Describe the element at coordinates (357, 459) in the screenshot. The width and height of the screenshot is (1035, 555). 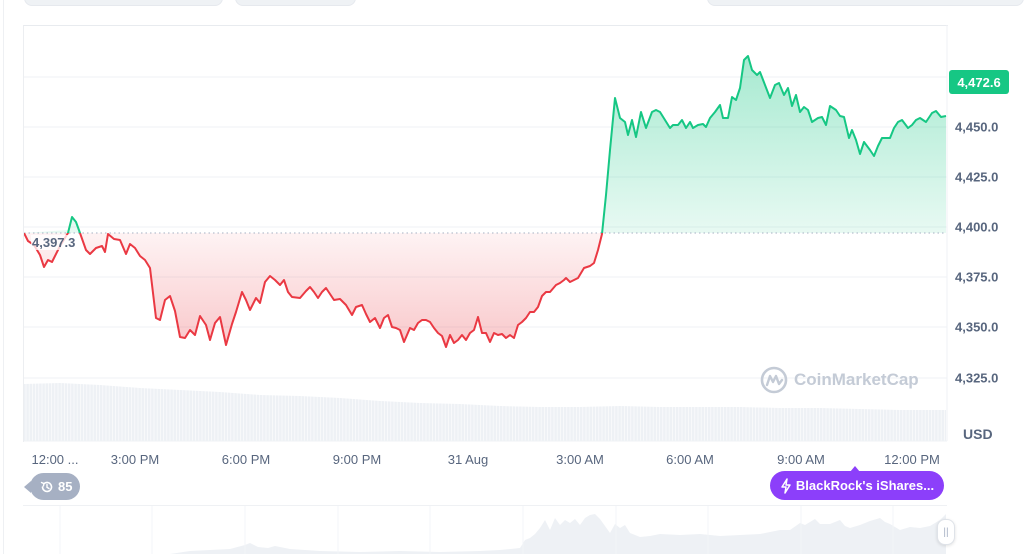
I see `x-tick-label: 9:00 PM` at that location.